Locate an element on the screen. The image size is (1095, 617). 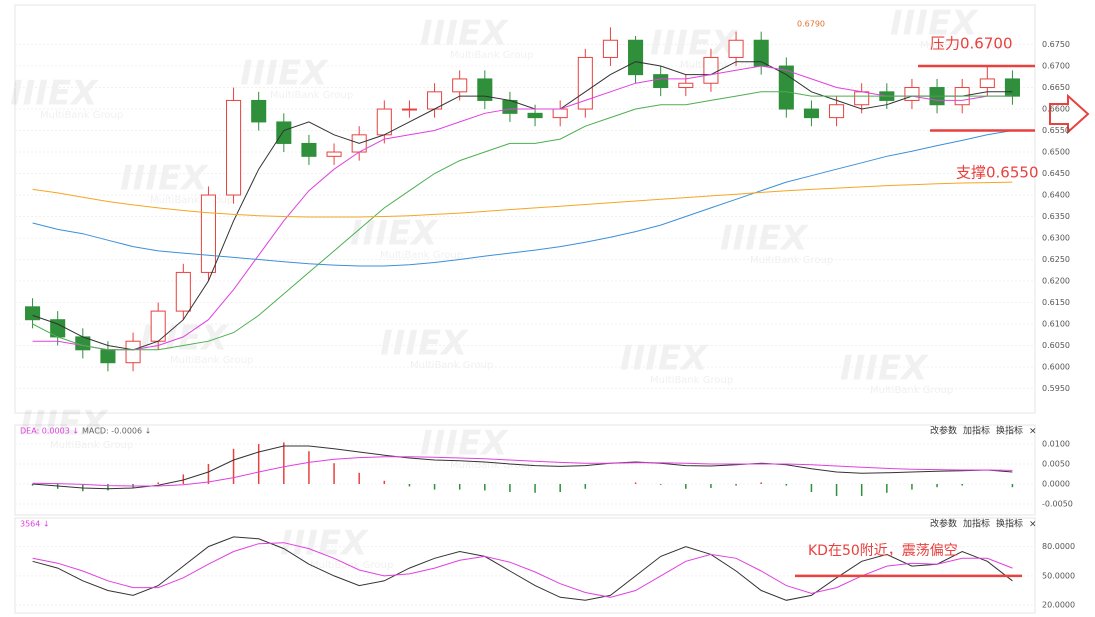
y-tick-label: 0.6050 is located at coordinates (1056, 345).